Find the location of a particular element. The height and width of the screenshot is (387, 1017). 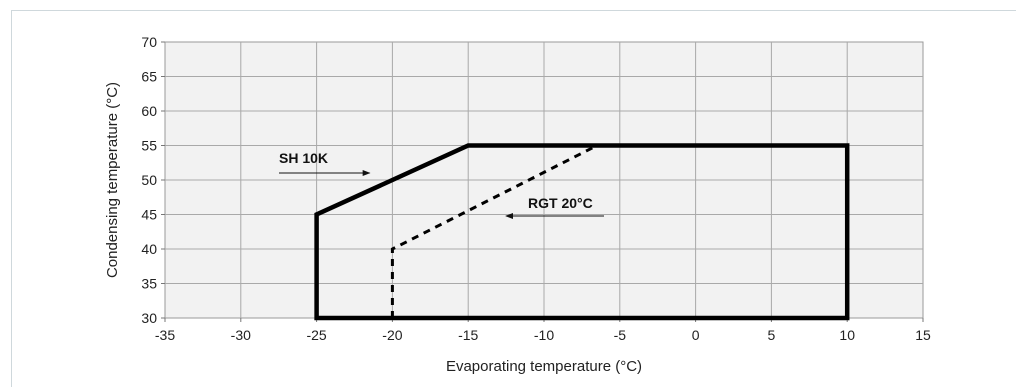

y-tick-label: 45 is located at coordinates (149, 215).